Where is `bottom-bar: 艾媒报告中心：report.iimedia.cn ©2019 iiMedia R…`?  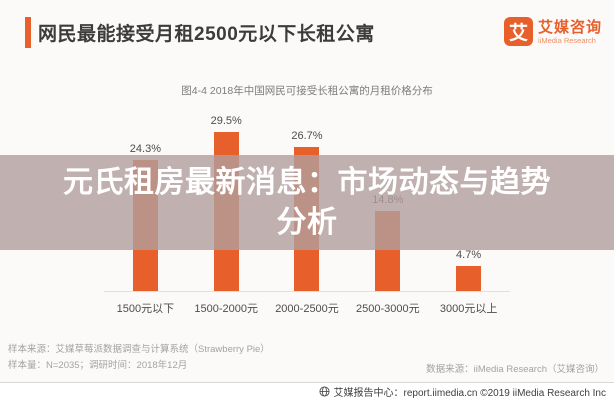
bottom-bar: 艾媒报告中心：report.iimedia.cn ©2019 iiMedia R… is located at coordinates (307, 391).